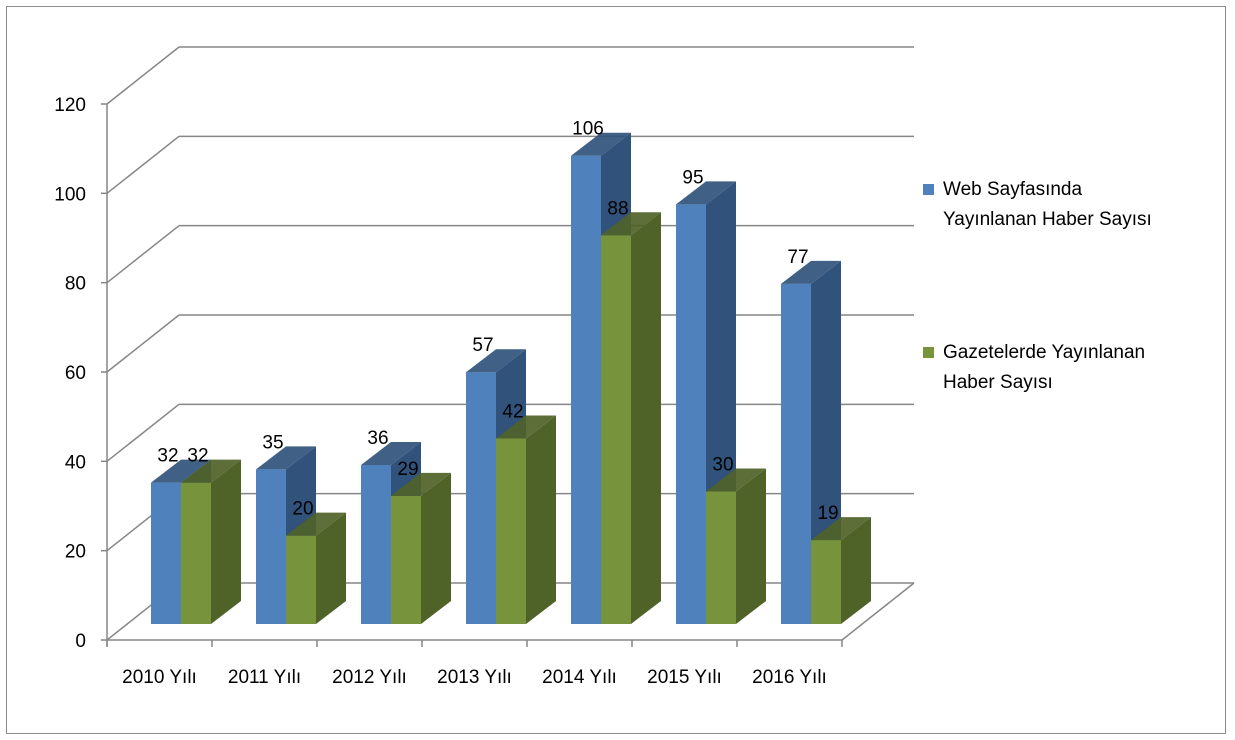 Image resolution: width=1235 pixels, height=740 pixels. I want to click on x-tick-label: 2014 Yılı, so click(579, 677).